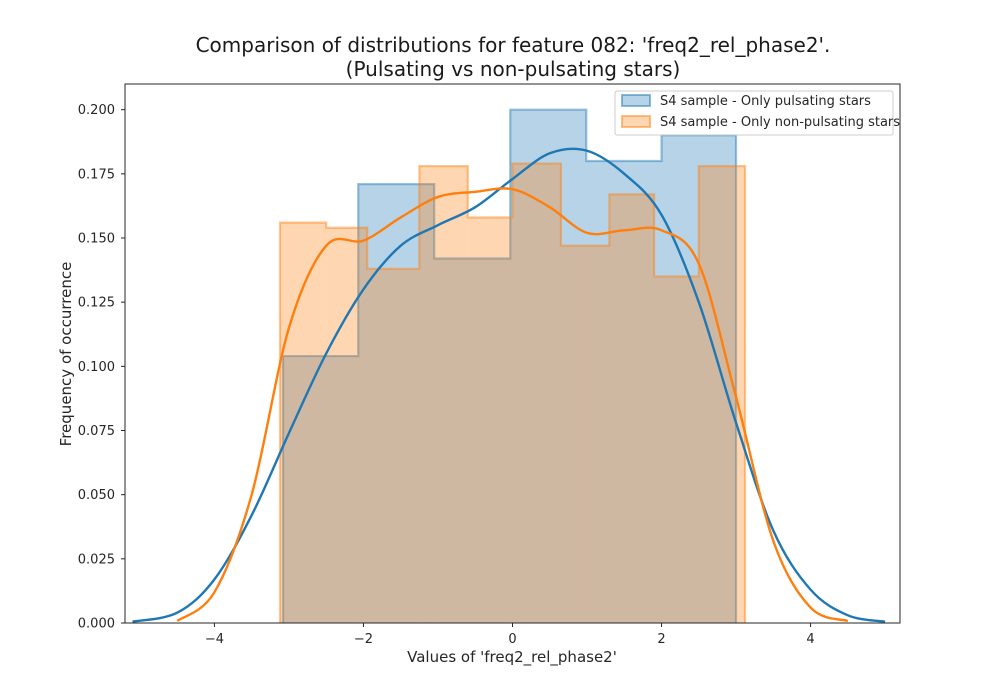  Describe the element at coordinates (96, 495) in the screenshot. I see `y-tick-label: 0.050` at that location.